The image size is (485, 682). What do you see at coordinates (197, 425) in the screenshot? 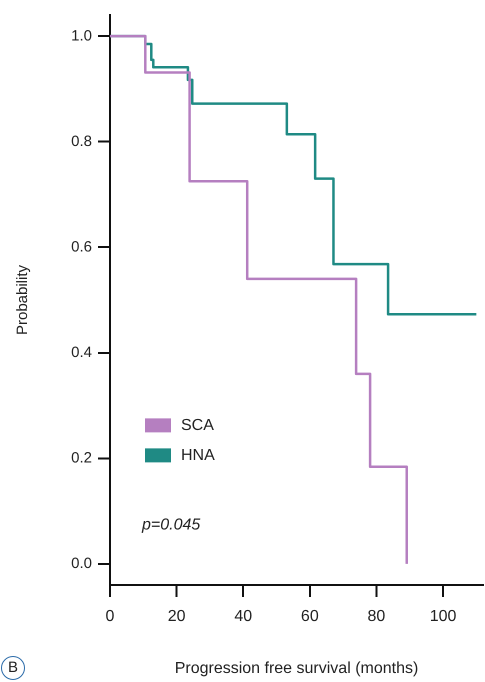
I see `legend-label: SCA` at bounding box center [197, 425].